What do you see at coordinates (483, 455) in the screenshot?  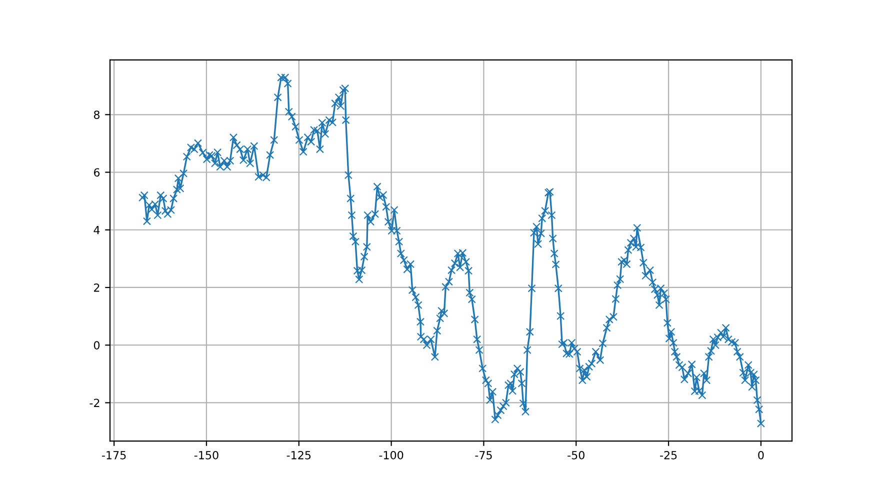 I see `x-tick-label: -75` at bounding box center [483, 455].